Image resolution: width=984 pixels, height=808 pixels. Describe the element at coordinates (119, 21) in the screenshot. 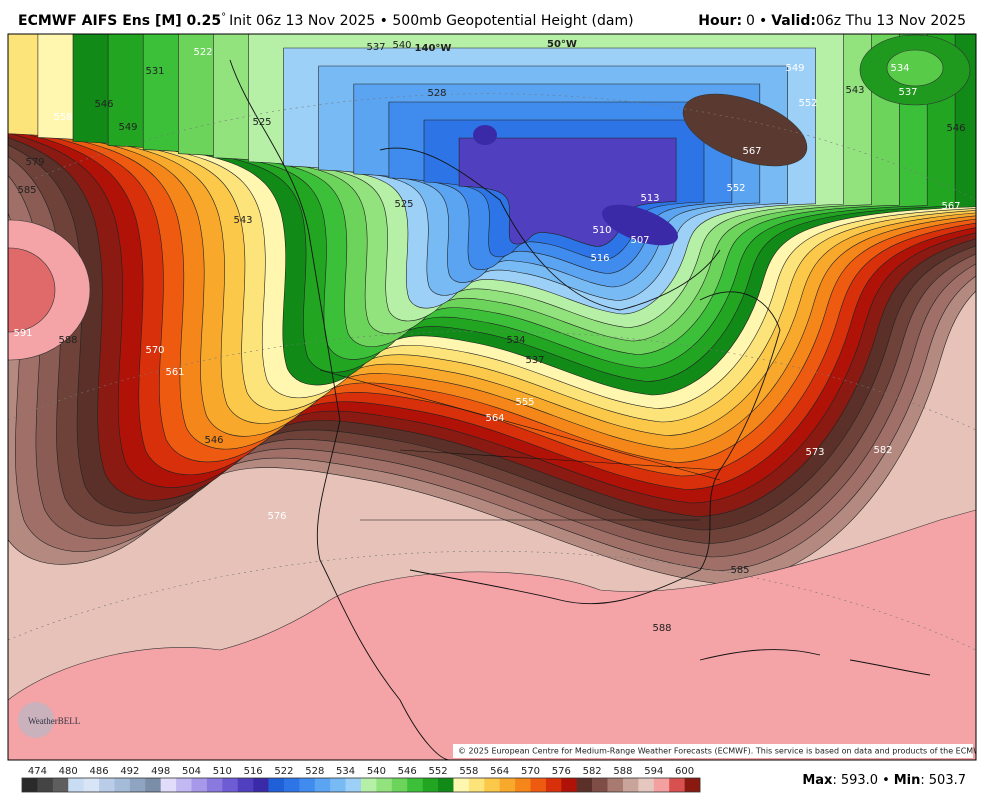

I see `model-name: ECMWF AIFS Ens [M] 0.25` at that location.